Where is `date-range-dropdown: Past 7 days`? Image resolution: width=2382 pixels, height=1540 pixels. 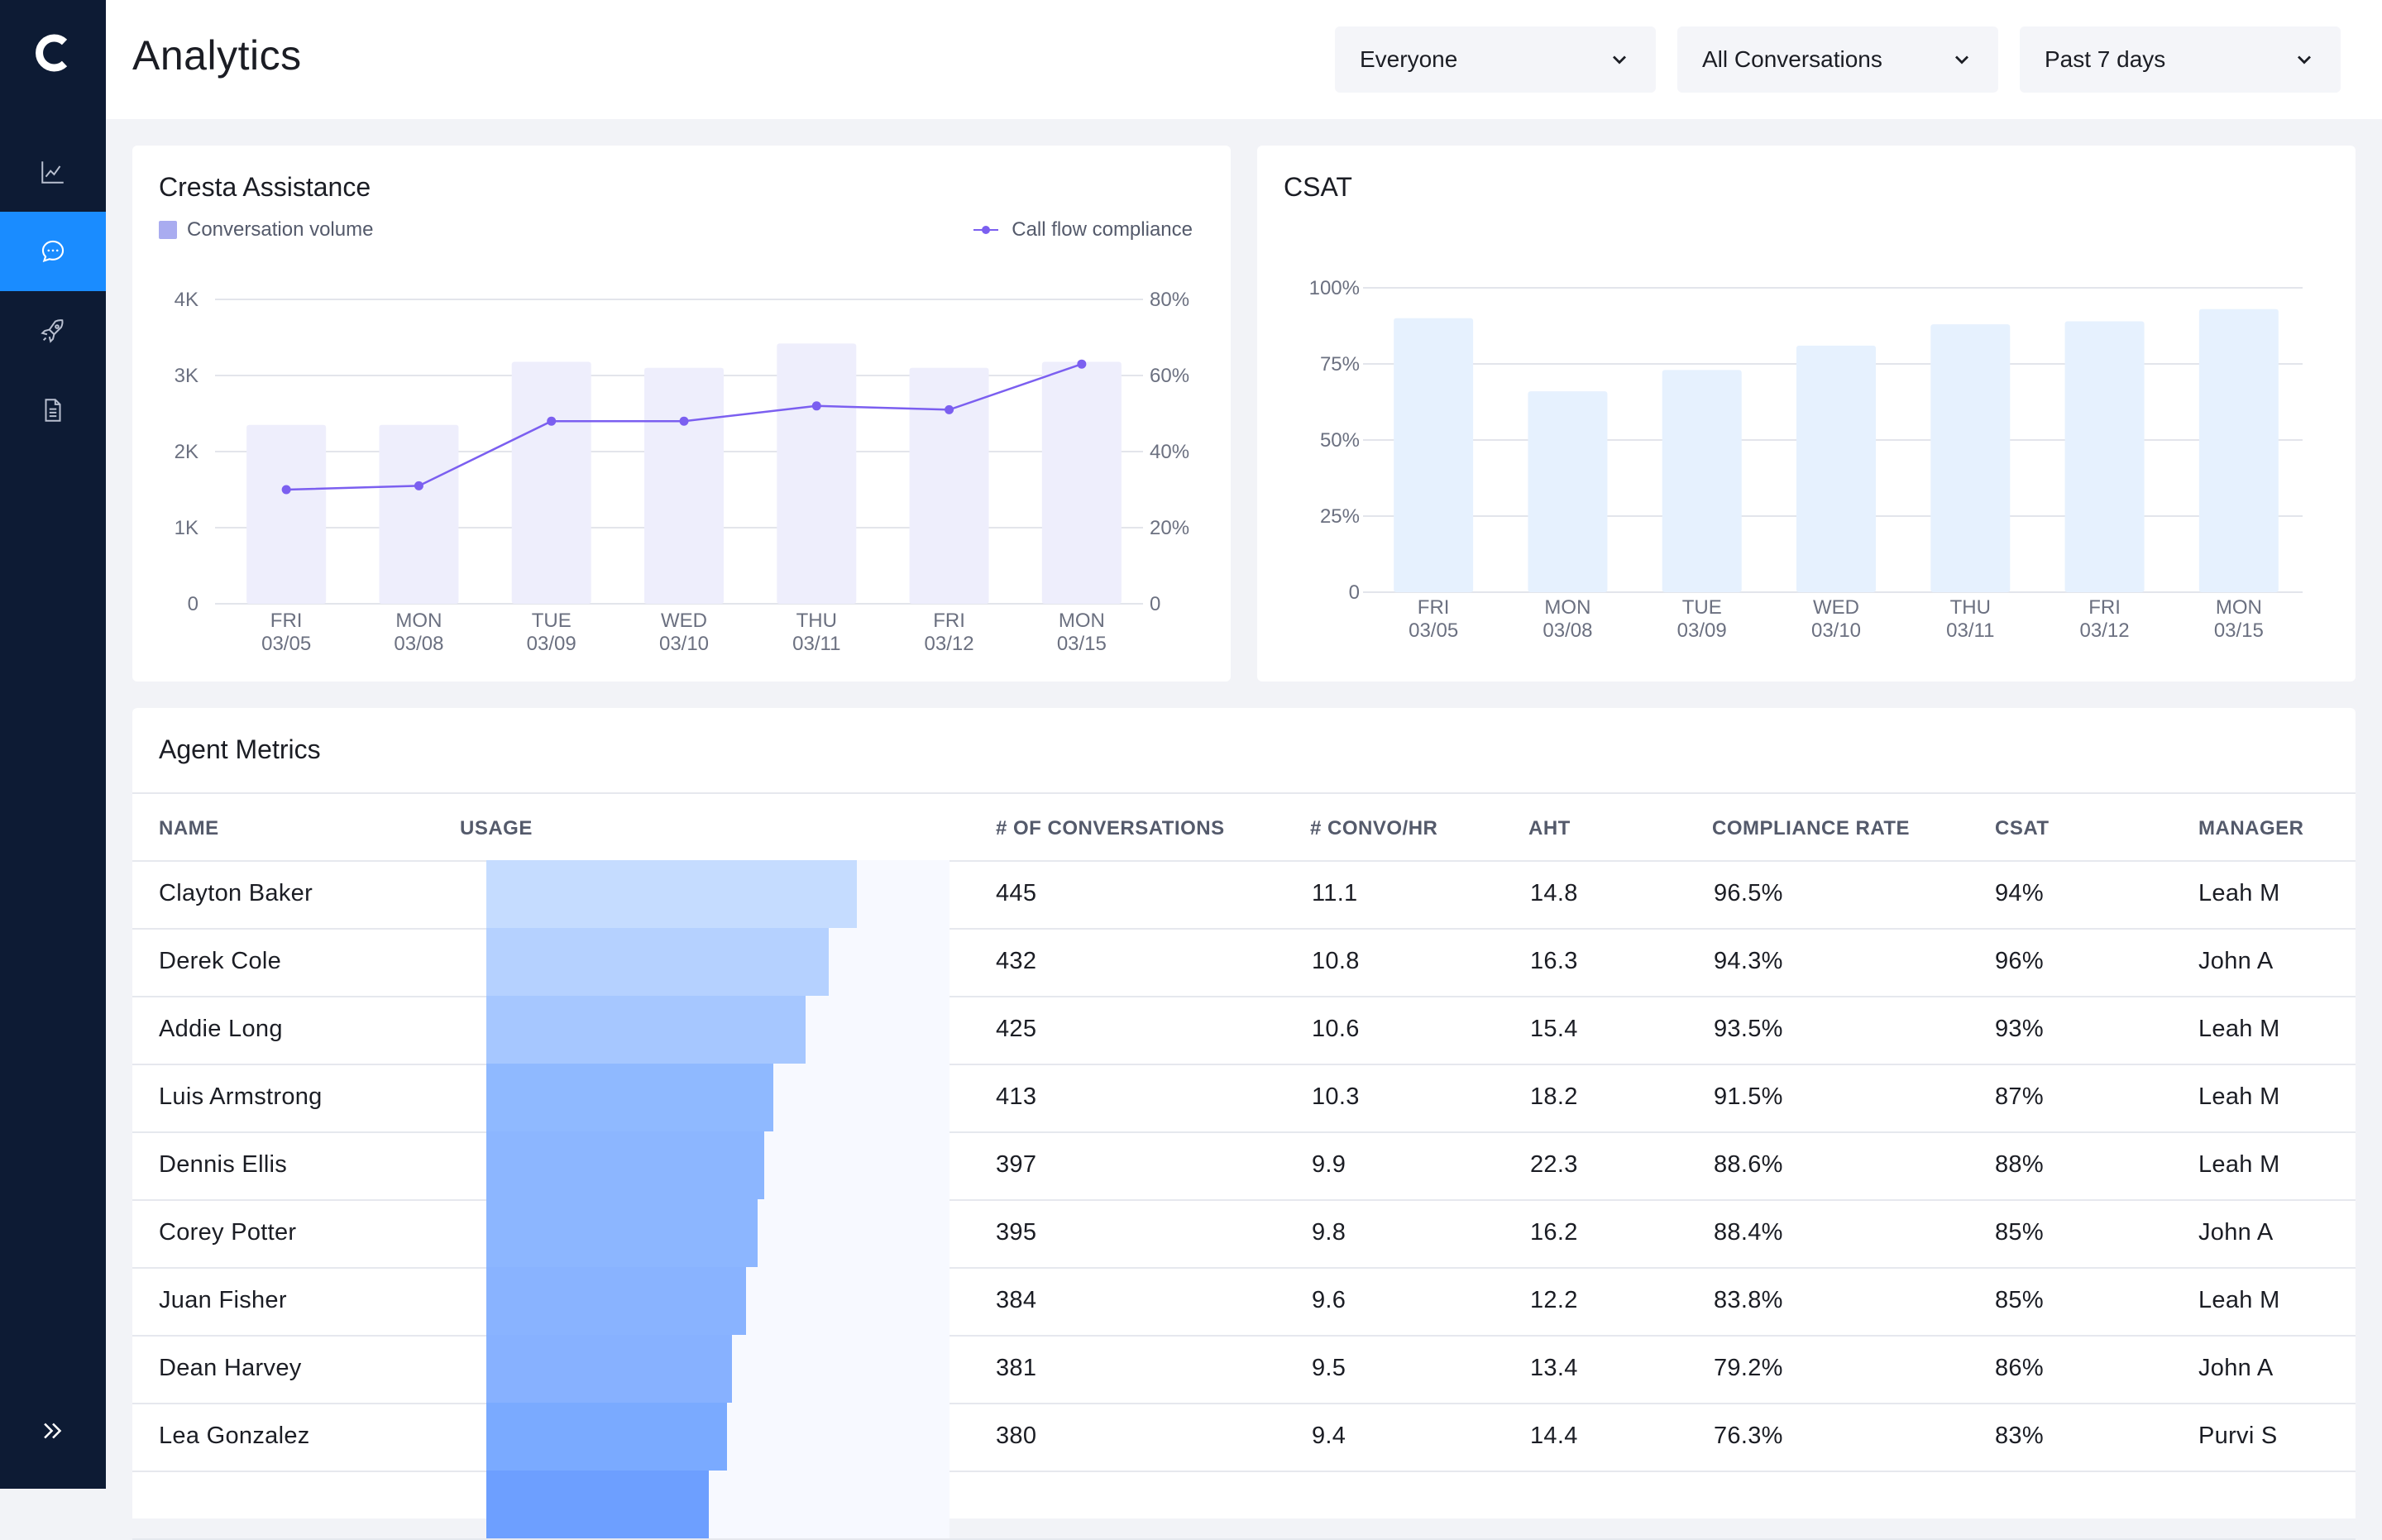 date-range-dropdown: Past 7 days is located at coordinates (2180, 59).